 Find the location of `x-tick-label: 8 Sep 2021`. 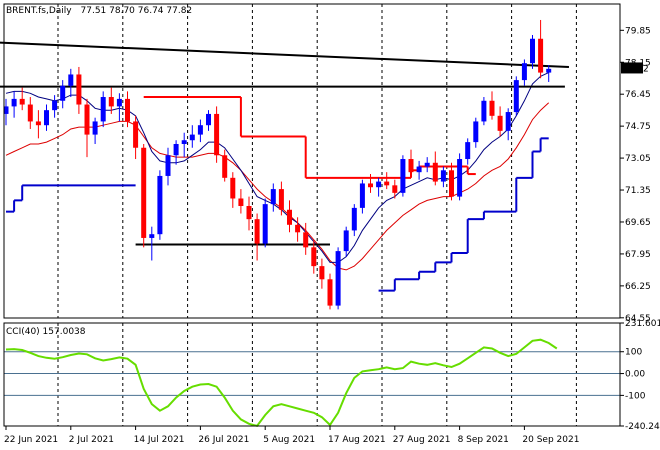

x-tick-label: 8 Sep 2021 is located at coordinates (483, 440).